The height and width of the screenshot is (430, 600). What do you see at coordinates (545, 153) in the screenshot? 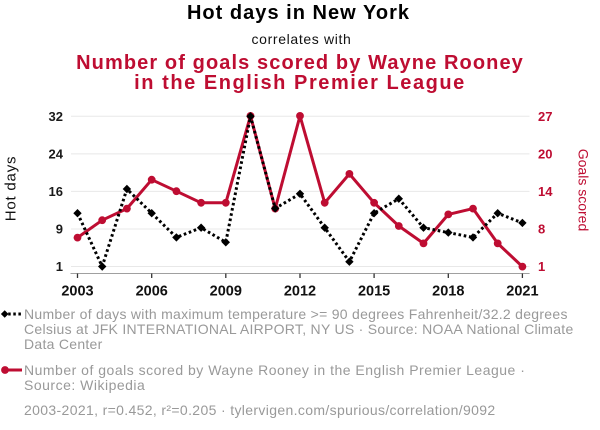
I see `svg-text: 20` at bounding box center [545, 153].